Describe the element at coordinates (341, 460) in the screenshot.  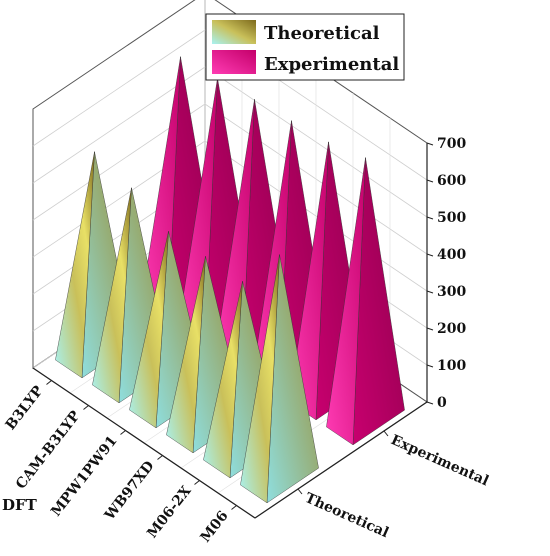
I see `depth-axis-line` at that location.